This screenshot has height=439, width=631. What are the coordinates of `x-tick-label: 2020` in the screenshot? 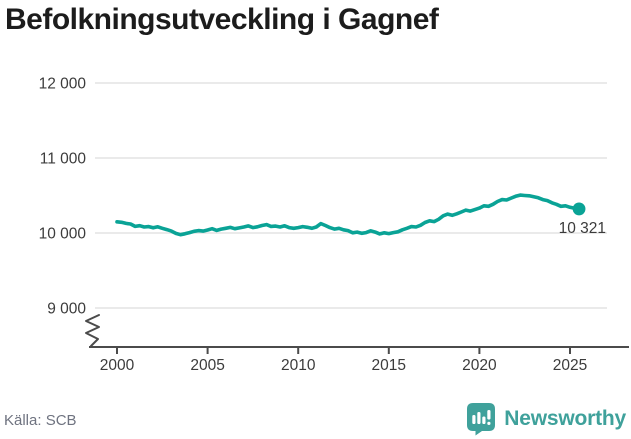 It's located at (479, 365).